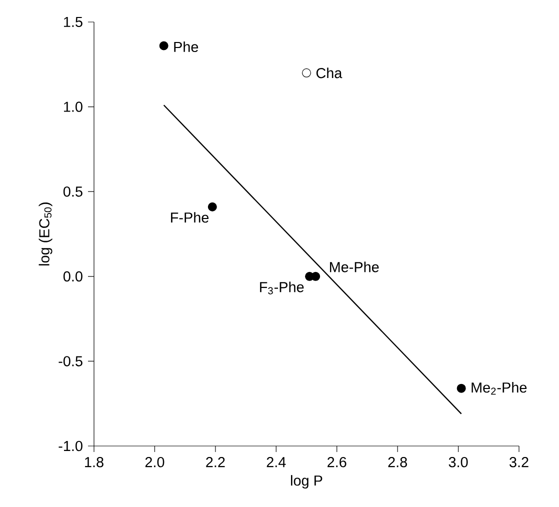 This screenshot has width=559, height=507. I want to click on x-tick-label: 2.6, so click(337, 462).